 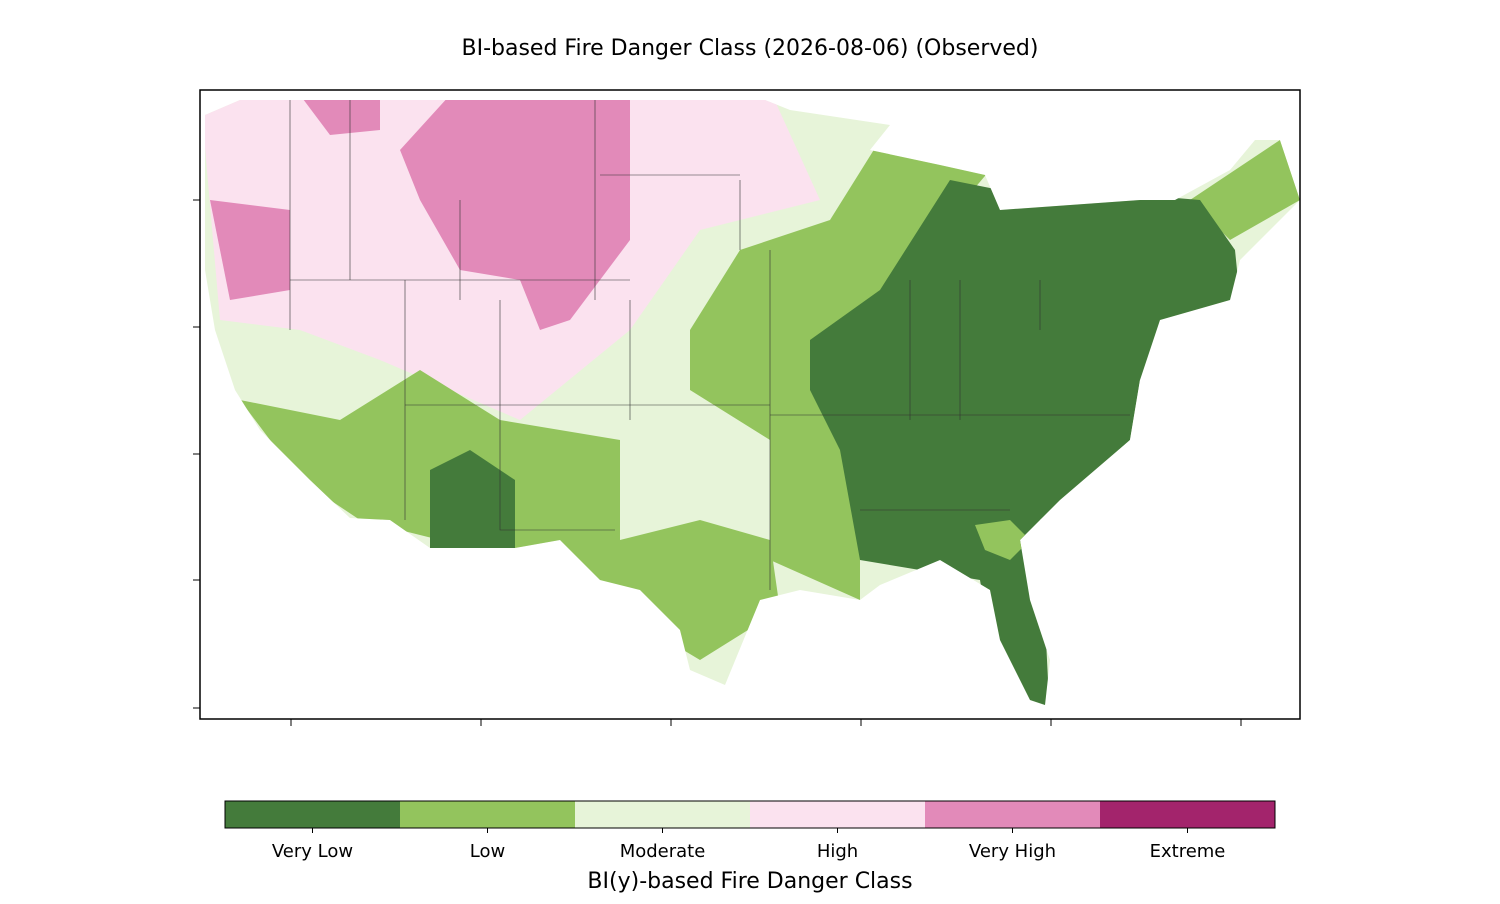 What do you see at coordinates (1012, 851) in the screenshot?
I see `colorbar-class-label: Very High` at bounding box center [1012, 851].